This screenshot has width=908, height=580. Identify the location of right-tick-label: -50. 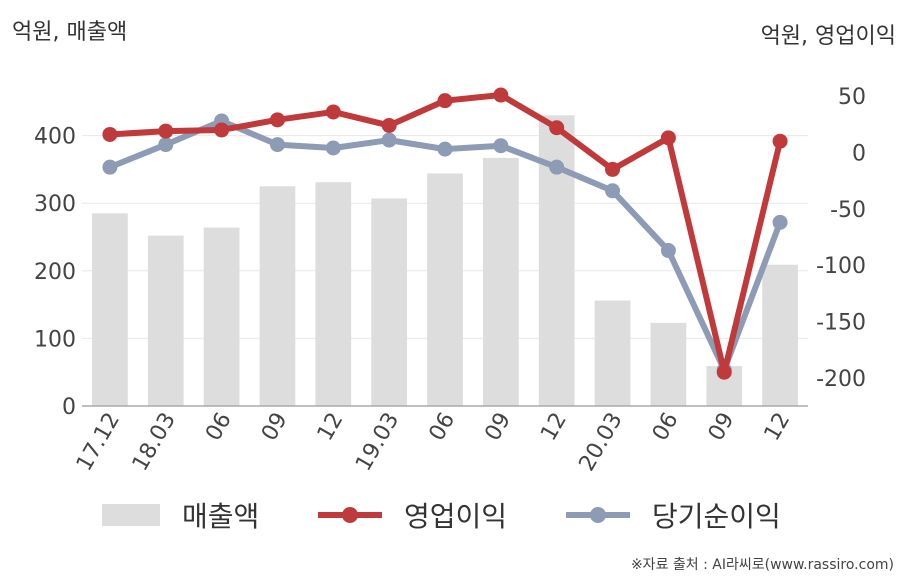
(848, 210).